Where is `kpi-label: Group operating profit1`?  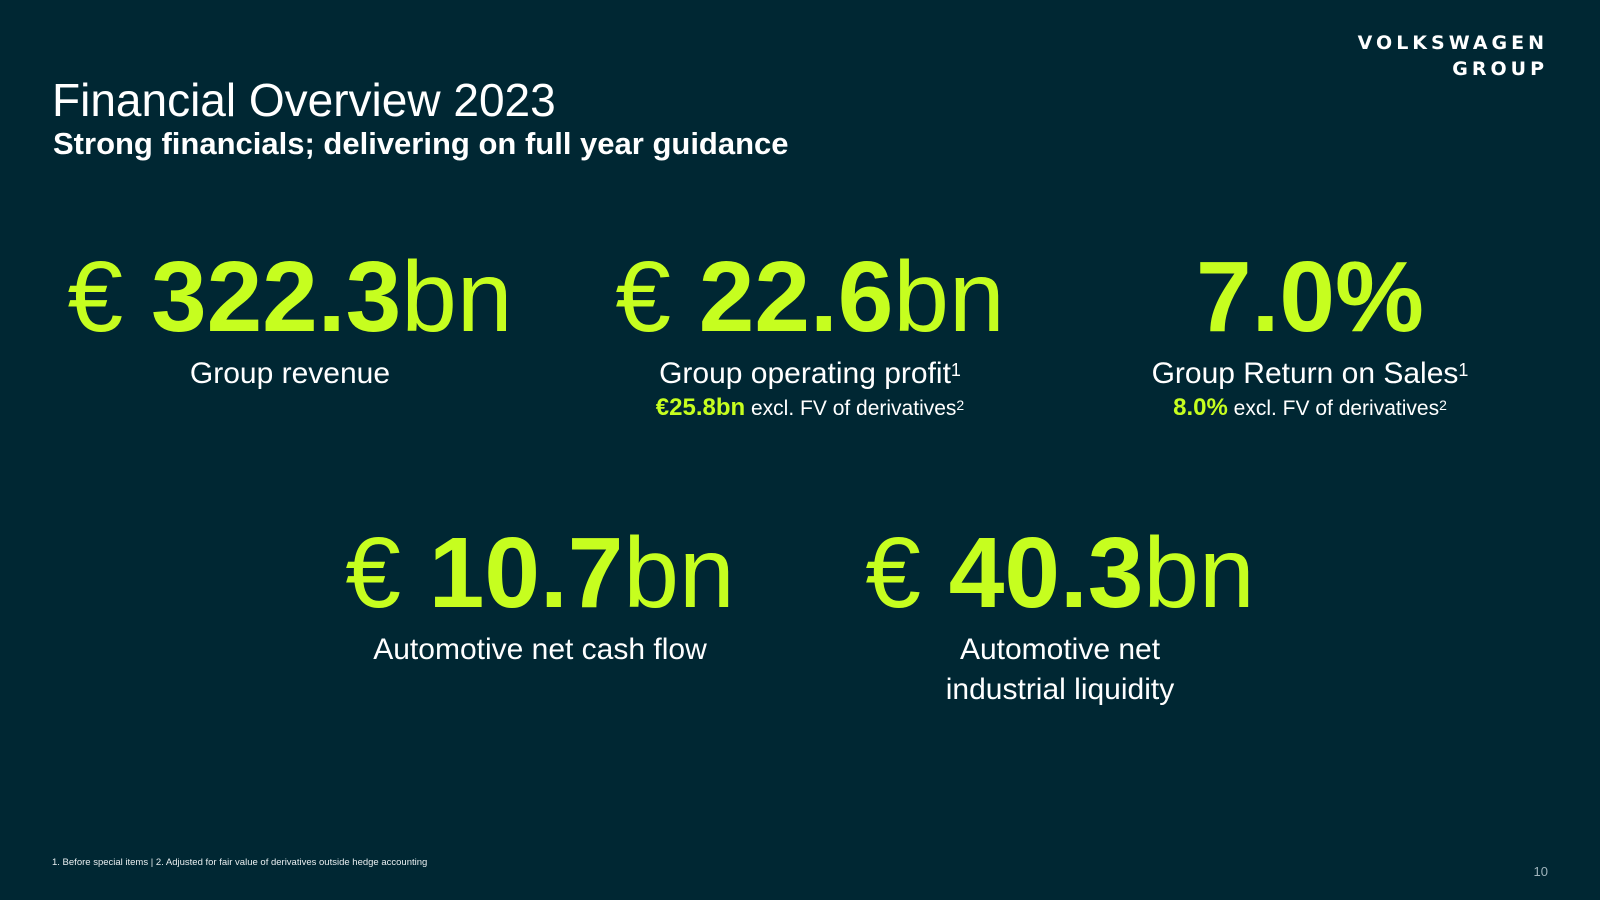
kpi-label: Group operating profit1 is located at coordinates (810, 374).